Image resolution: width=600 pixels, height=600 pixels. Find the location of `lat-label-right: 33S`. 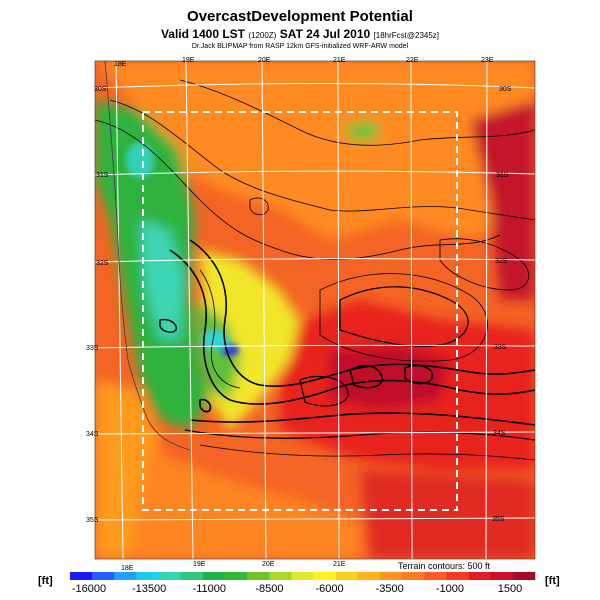

lat-label-right: 33S is located at coordinates (500, 347).